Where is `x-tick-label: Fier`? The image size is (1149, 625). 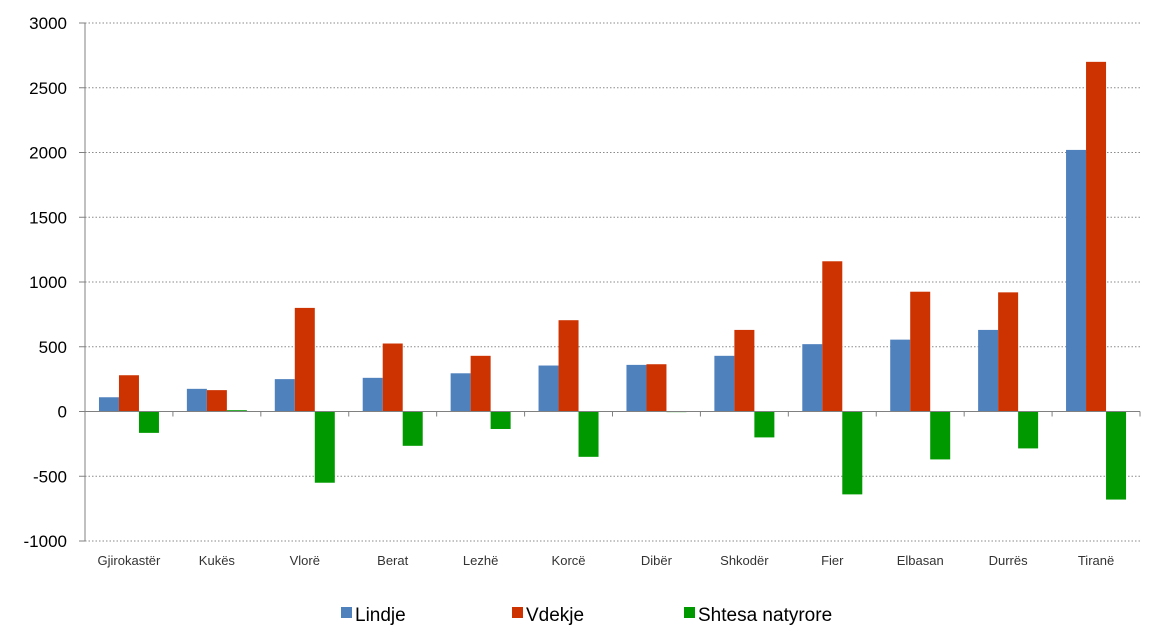
x-tick-label: Fier is located at coordinates (832, 560).